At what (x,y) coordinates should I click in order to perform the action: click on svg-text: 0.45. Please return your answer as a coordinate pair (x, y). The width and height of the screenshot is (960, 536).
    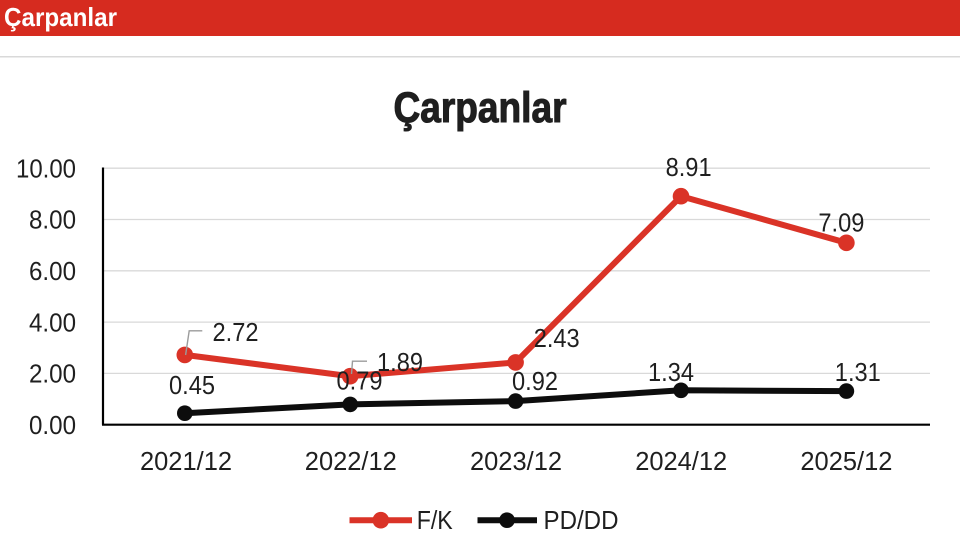
    Looking at the image, I should click on (192, 385).